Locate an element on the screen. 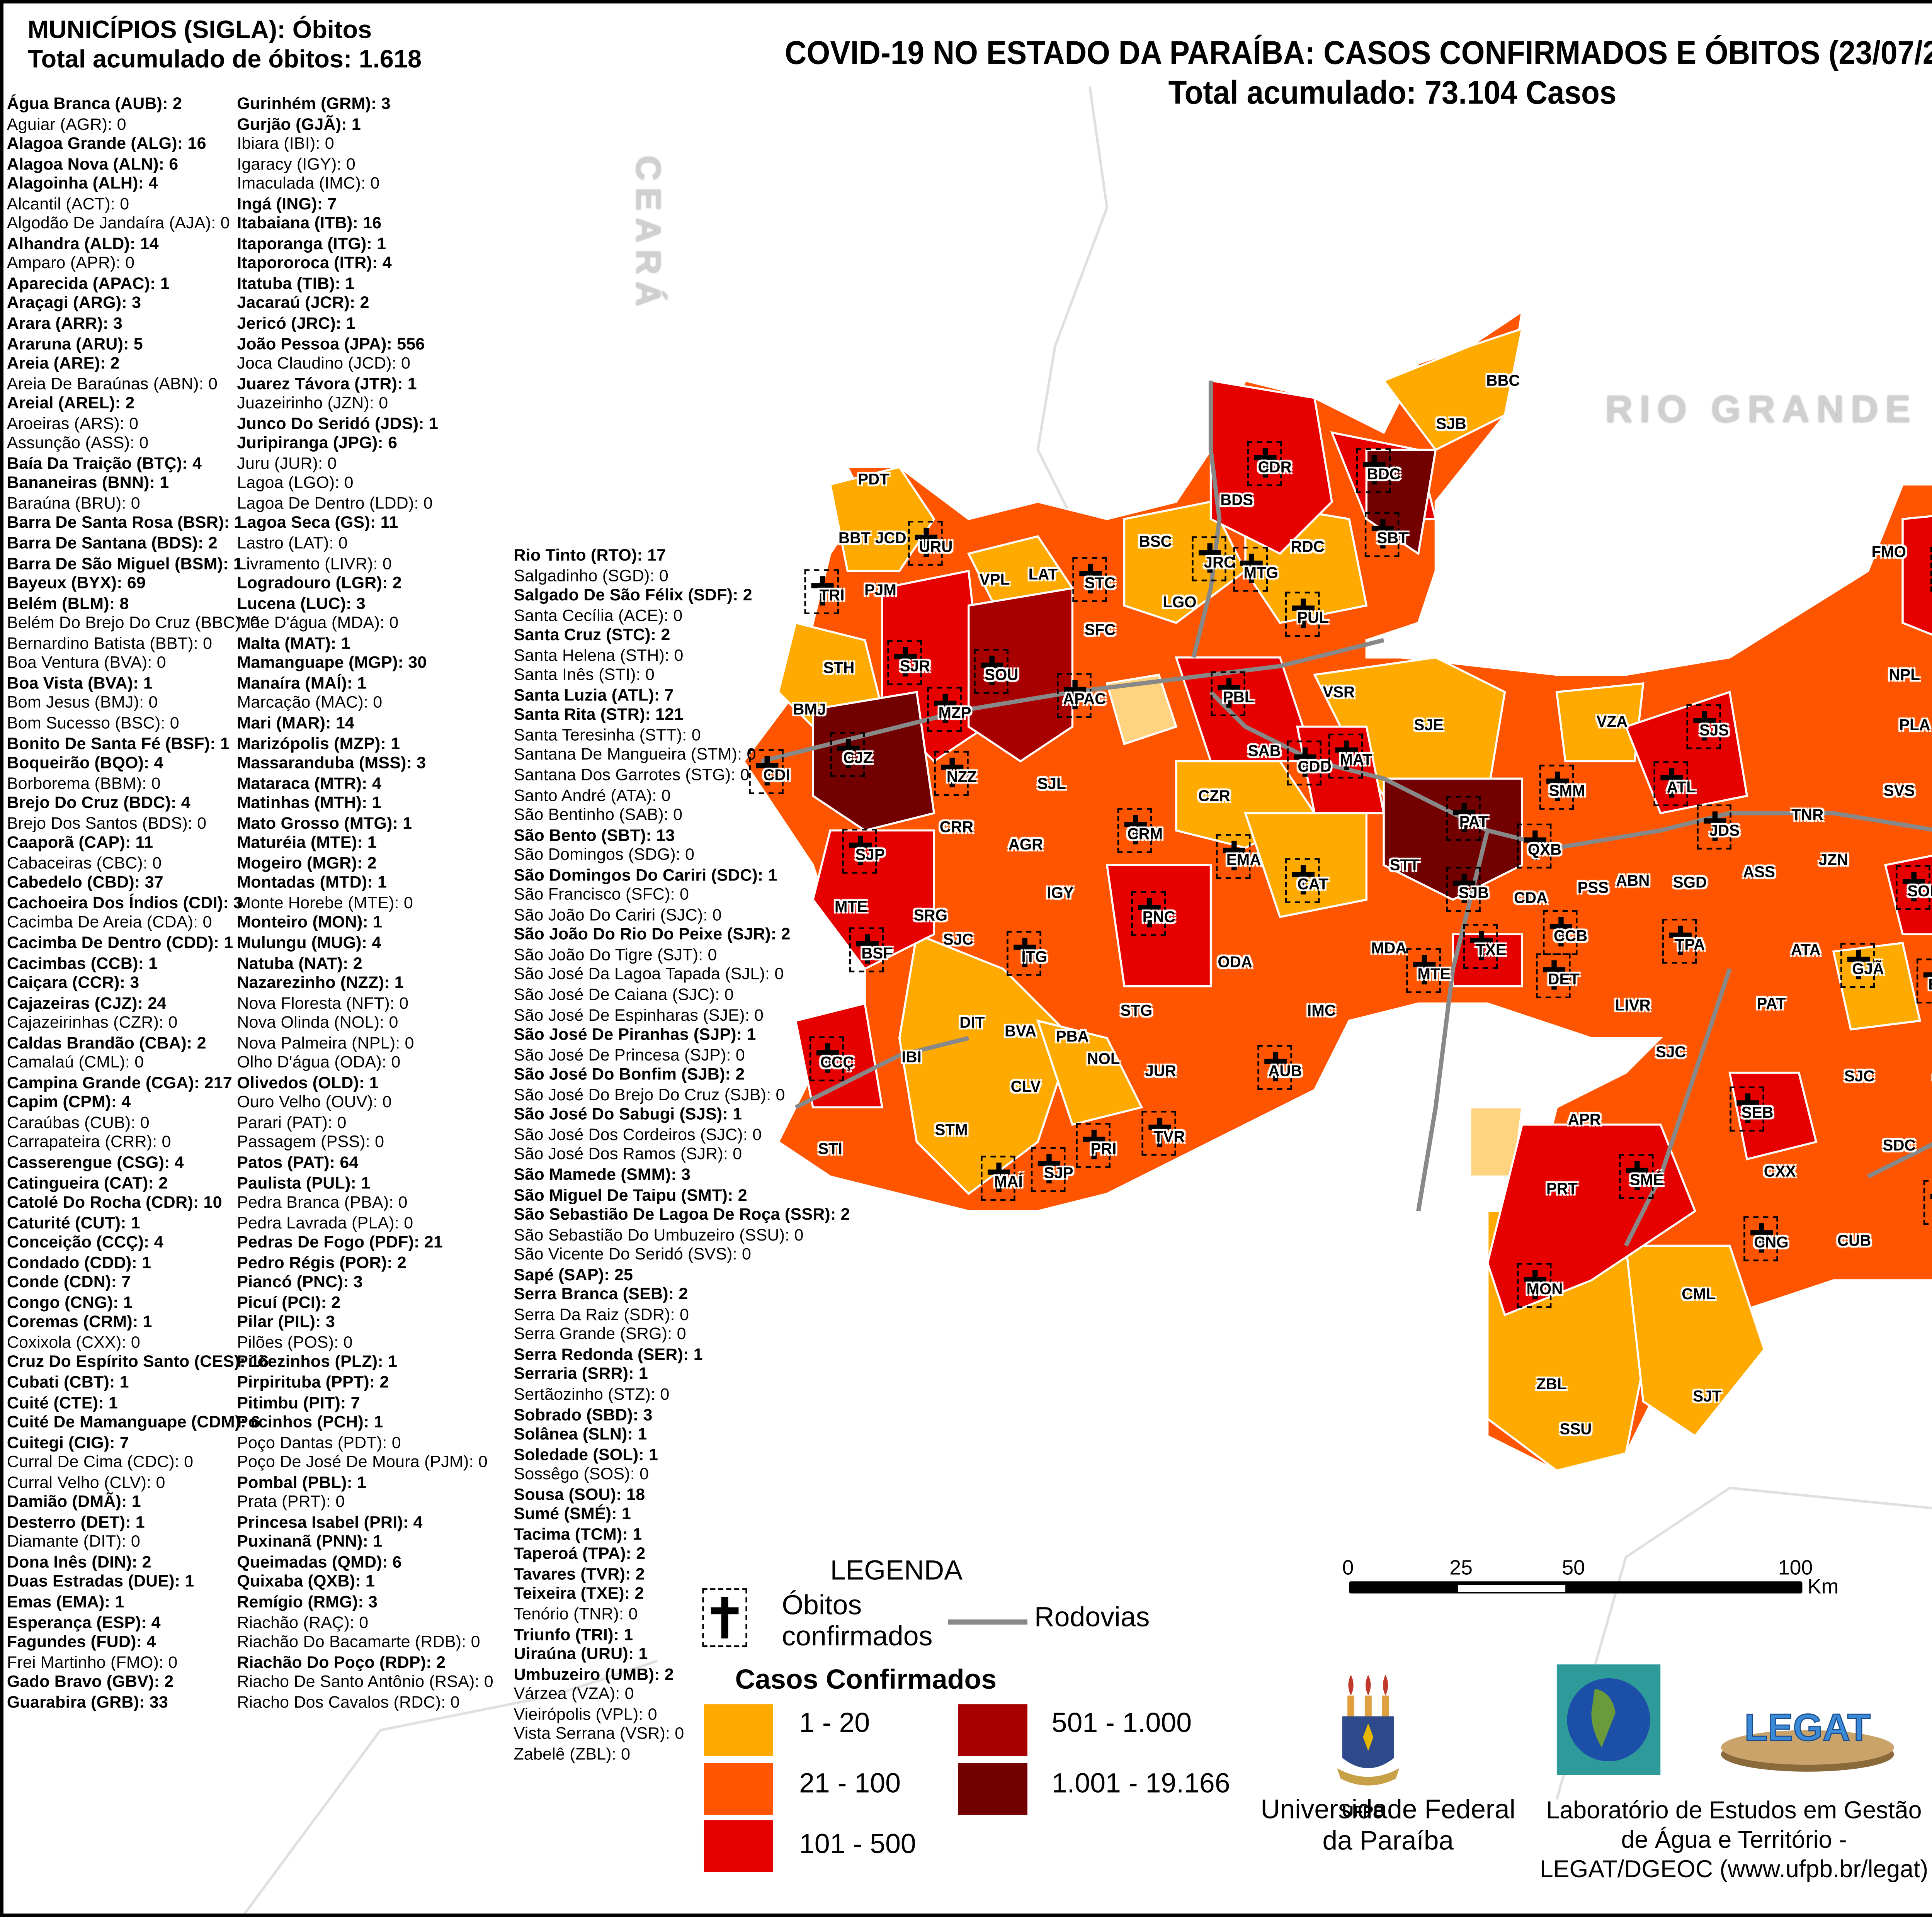 Image resolution: width=1932 pixels, height=1917 pixels. list-item: Damião (DMÃ): 1 is located at coordinates (74, 1504).